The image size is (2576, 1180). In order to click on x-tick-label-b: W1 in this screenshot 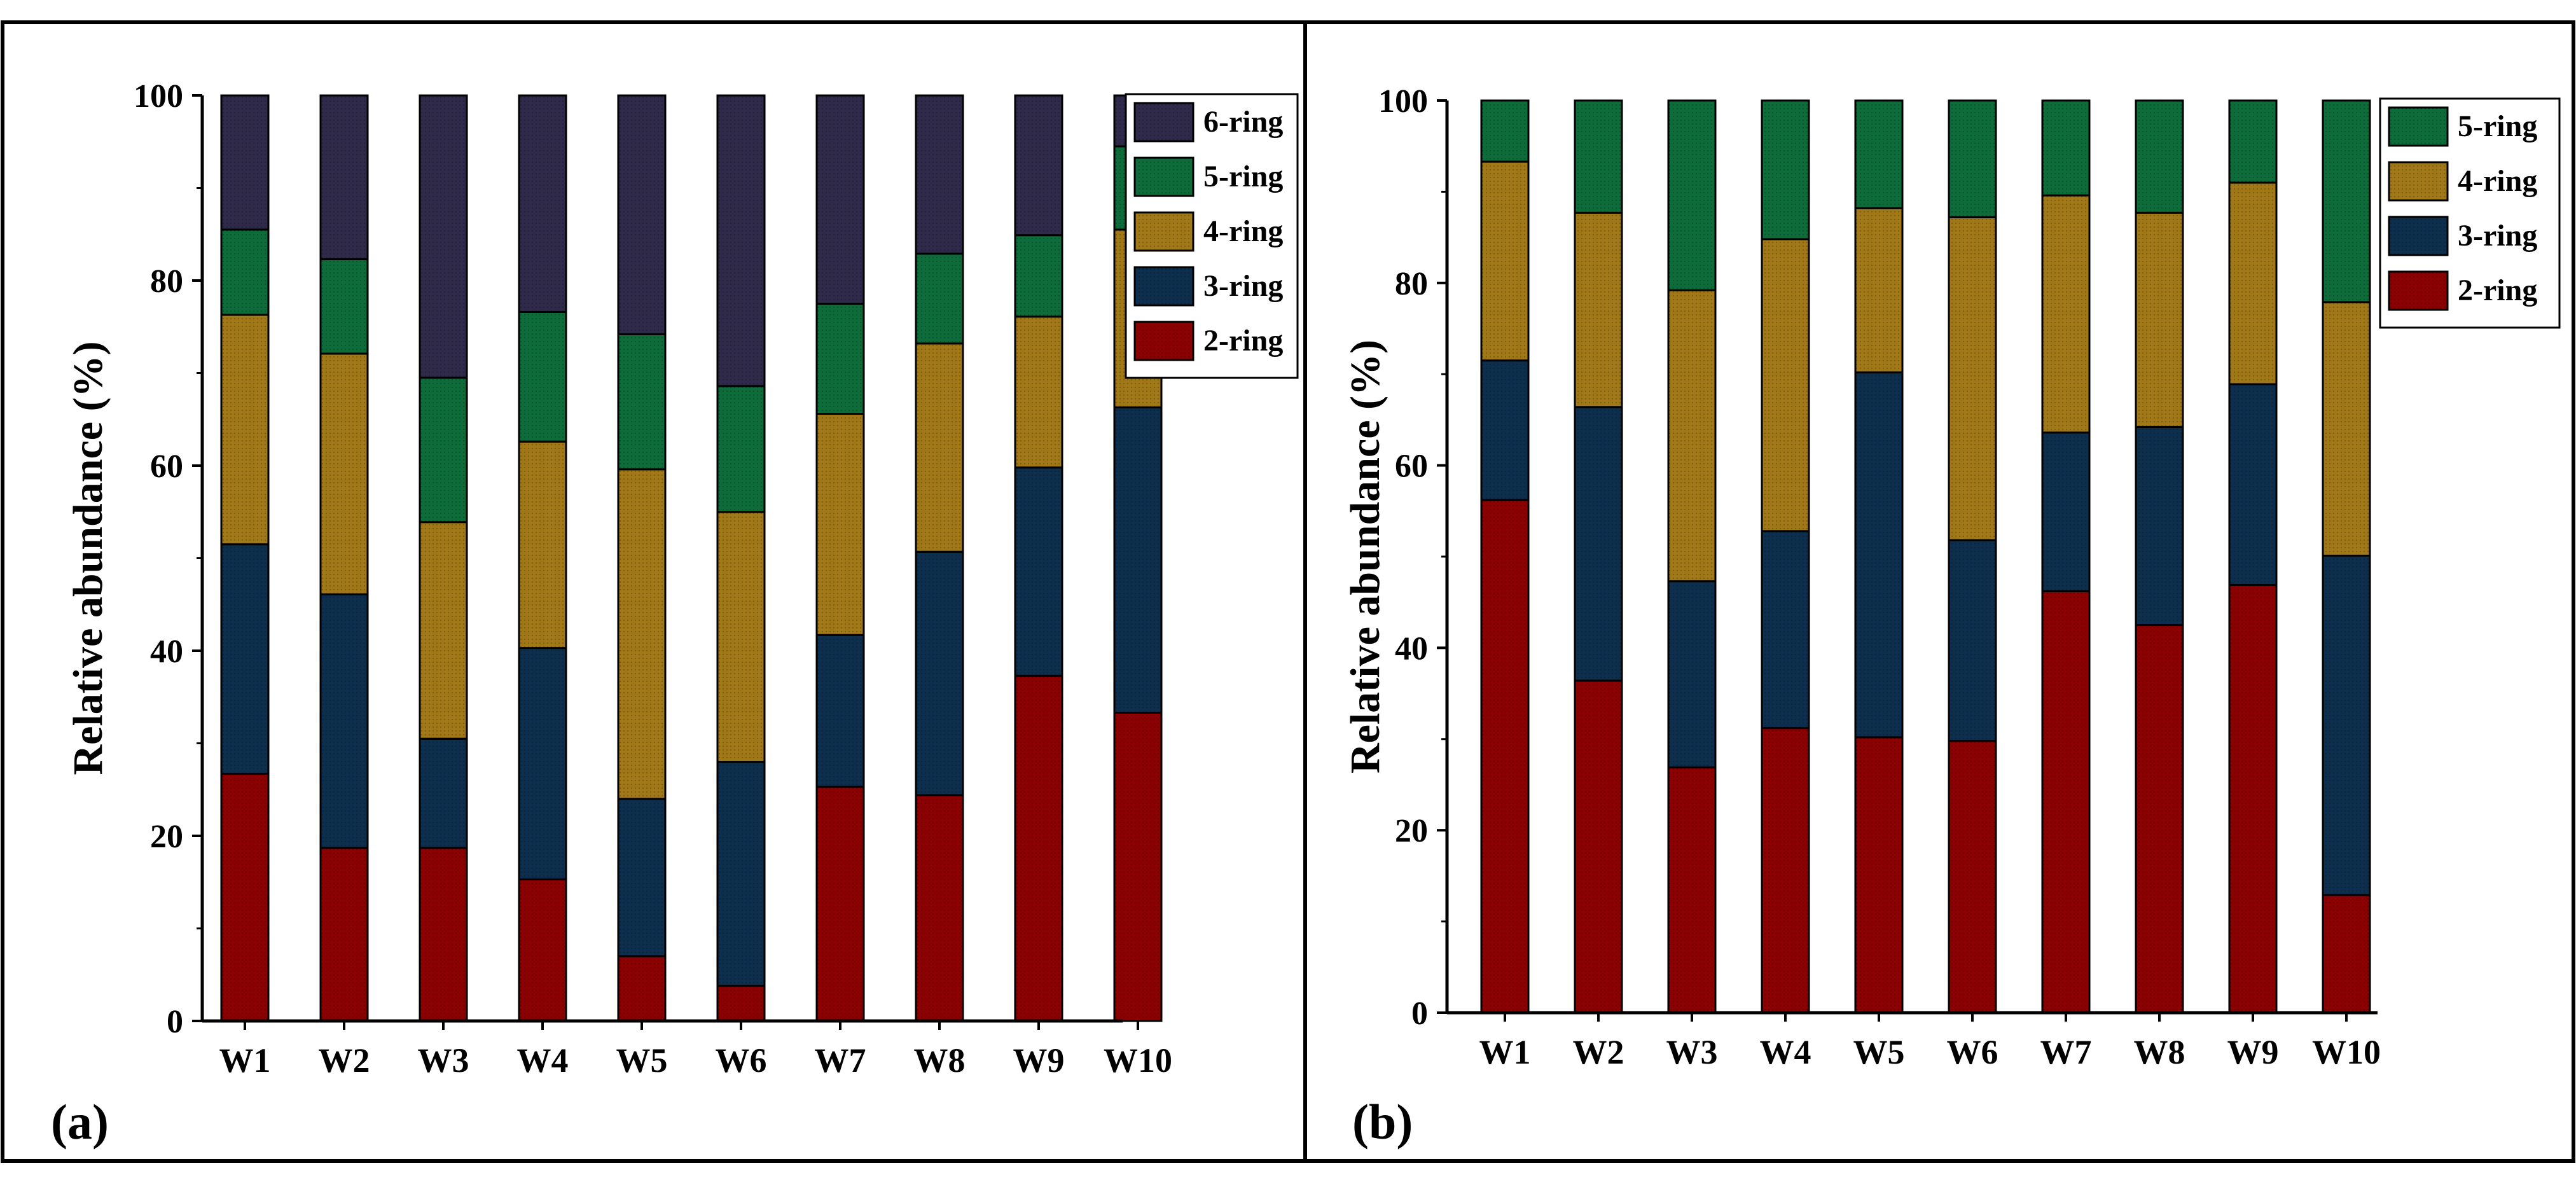, I will do `click(1505, 1052)`.